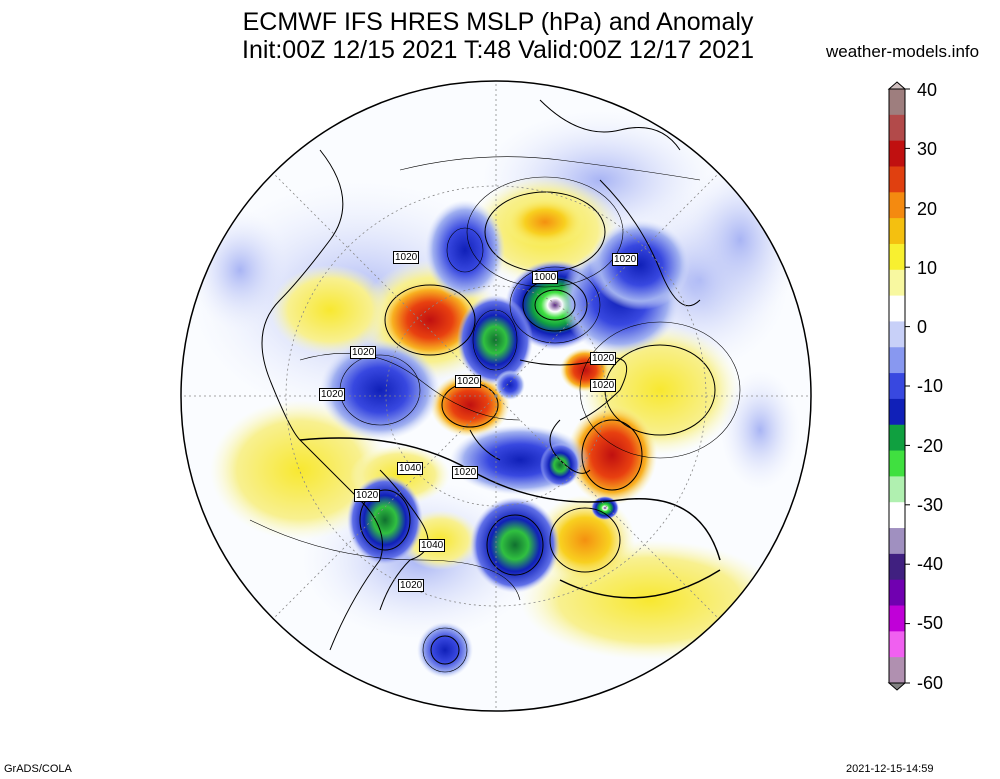  What do you see at coordinates (903, 51) in the screenshot?
I see `site-credit: weather-models.info` at bounding box center [903, 51].